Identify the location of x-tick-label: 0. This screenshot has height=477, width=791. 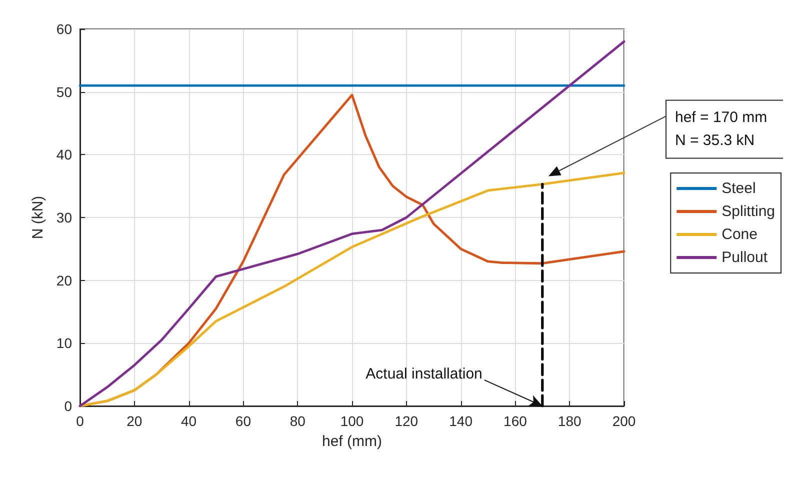
(80, 421).